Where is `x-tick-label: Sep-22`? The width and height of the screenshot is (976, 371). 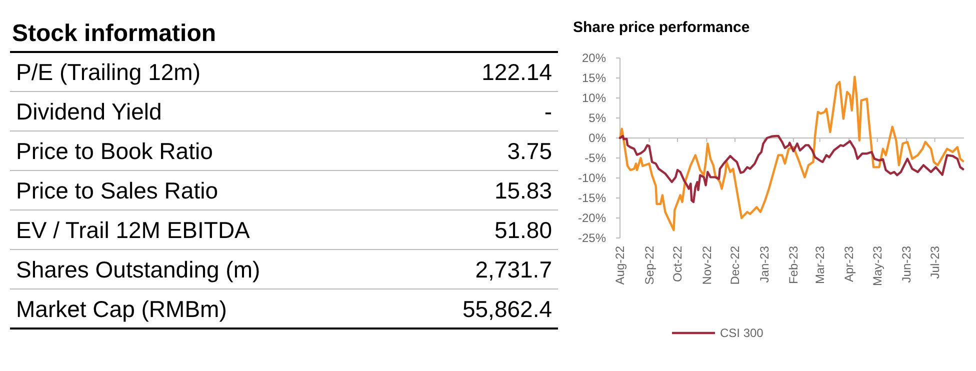 x-tick-label: Sep-22 is located at coordinates (649, 265).